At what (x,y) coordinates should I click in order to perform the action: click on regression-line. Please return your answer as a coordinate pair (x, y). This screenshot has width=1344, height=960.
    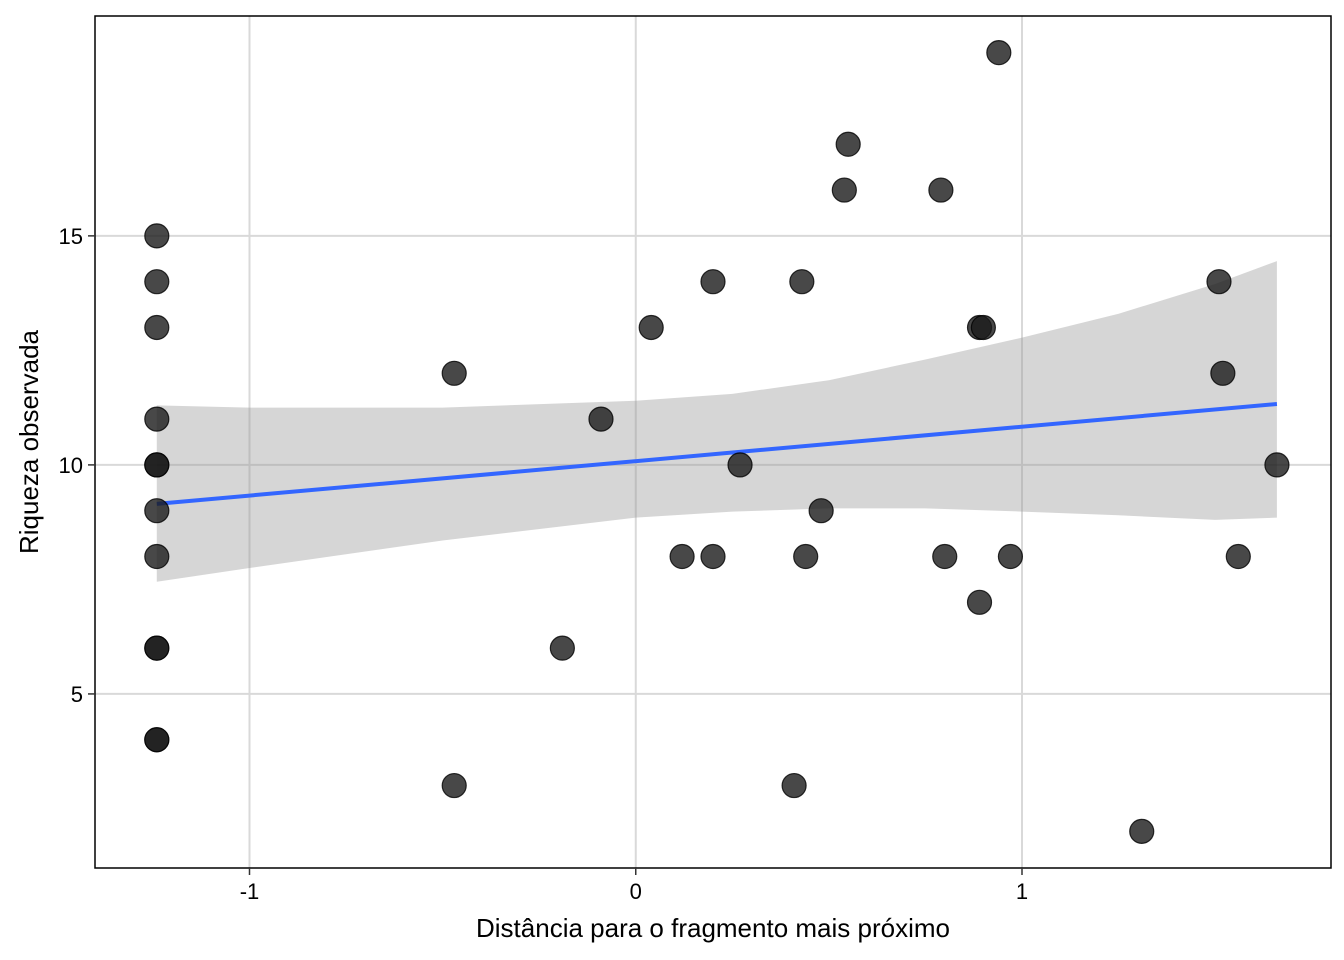
    Looking at the image, I should click on (717, 453).